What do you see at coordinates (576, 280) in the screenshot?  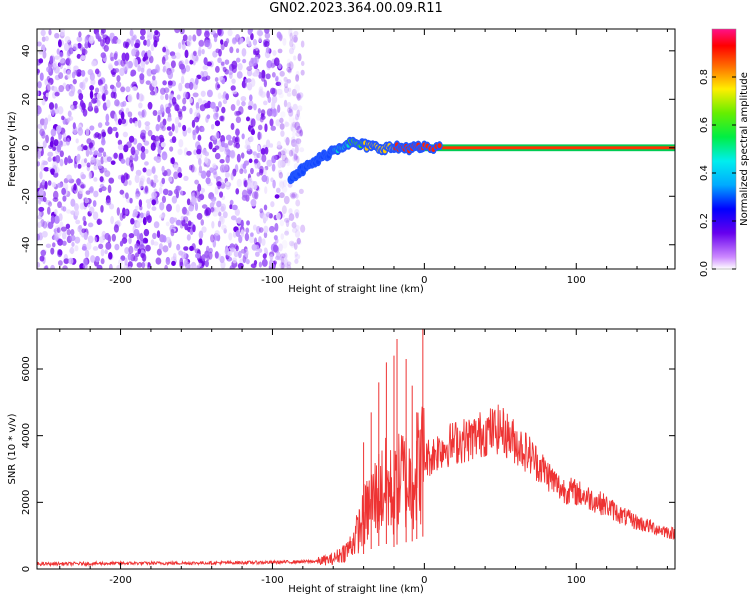 I see `spectrogram-x-tick-label: 100` at bounding box center [576, 280].